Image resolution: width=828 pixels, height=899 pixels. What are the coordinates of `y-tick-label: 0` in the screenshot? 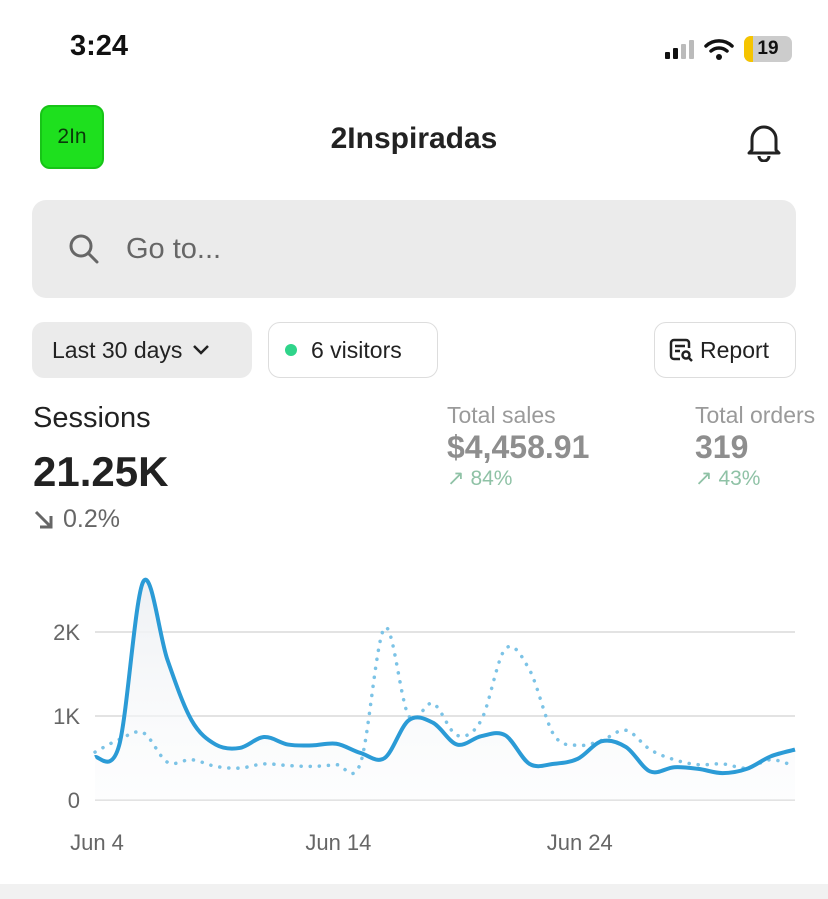 It's located at (74, 800).